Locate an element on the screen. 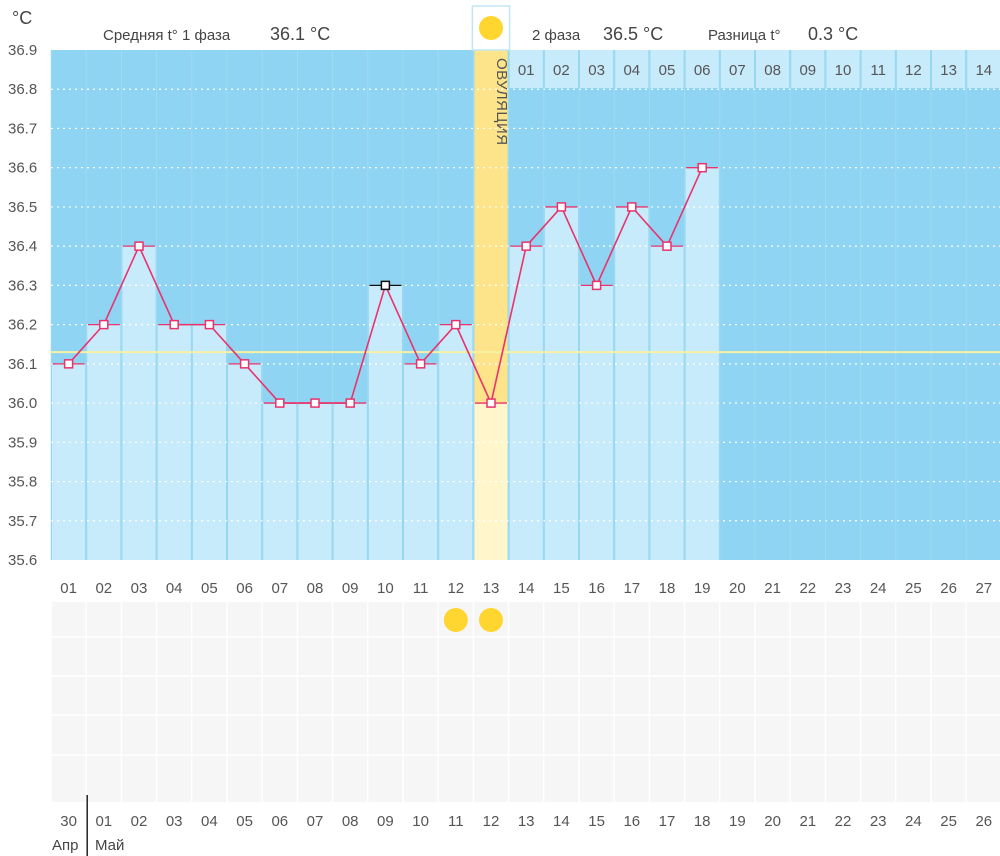 Image resolution: width=1000 pixels, height=856 pixels. phase2-day-label: 02 is located at coordinates (561, 70).